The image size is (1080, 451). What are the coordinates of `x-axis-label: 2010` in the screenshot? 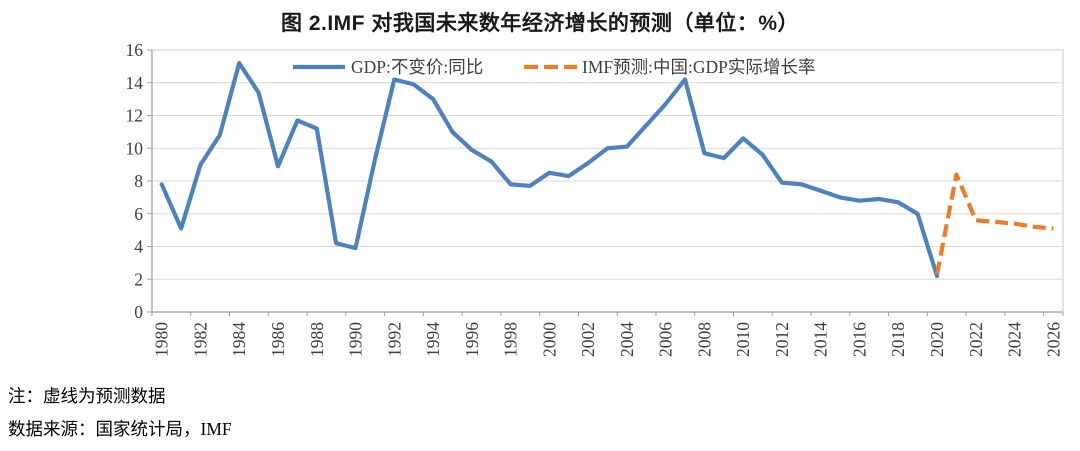 It's located at (743, 339).